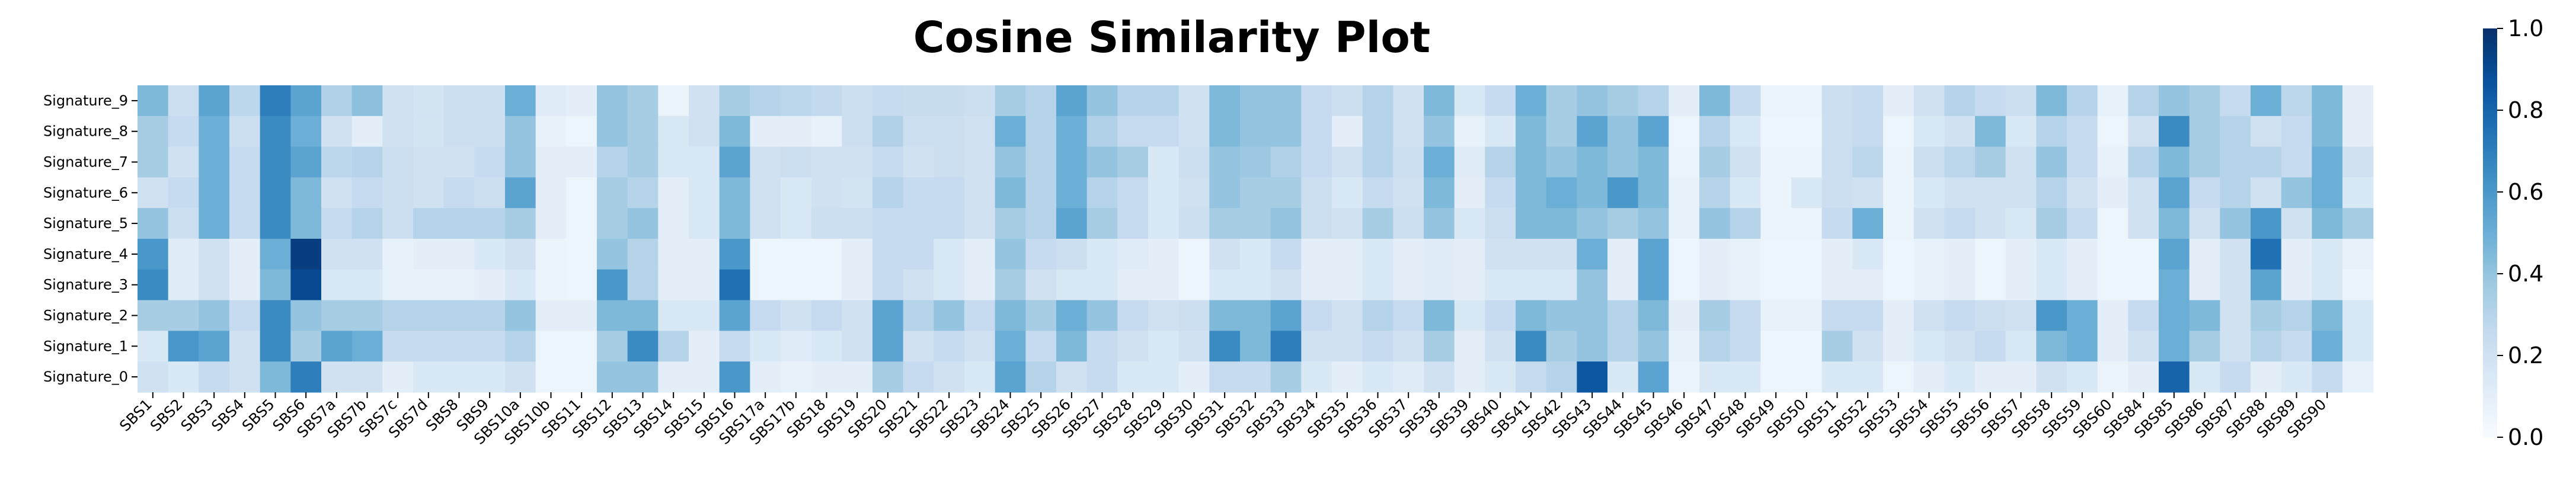 This screenshot has height=487, width=2576. Describe the element at coordinates (85, 192) in the screenshot. I see `row-label: Signature_6` at that location.